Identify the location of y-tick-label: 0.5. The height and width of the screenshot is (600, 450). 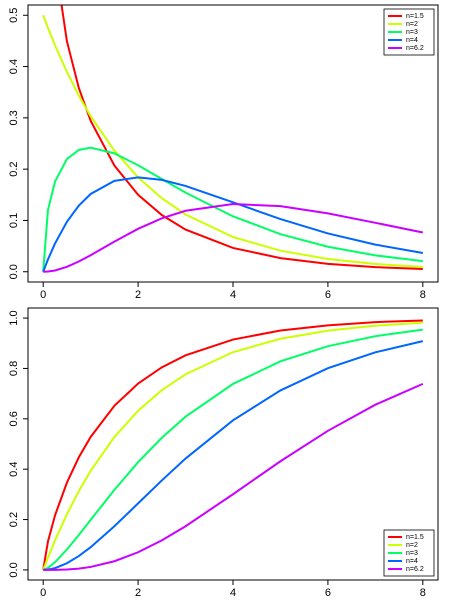
(14, 15).